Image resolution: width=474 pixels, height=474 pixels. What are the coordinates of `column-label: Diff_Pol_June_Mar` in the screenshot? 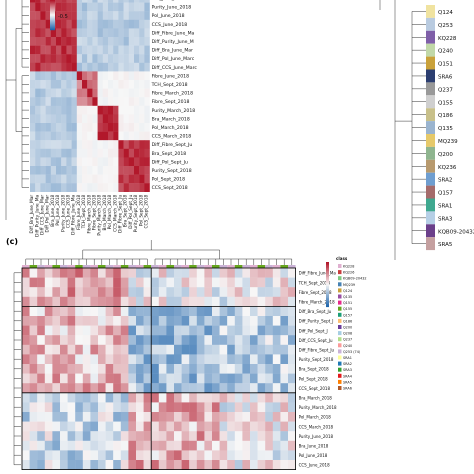 It's located at (48, 214).